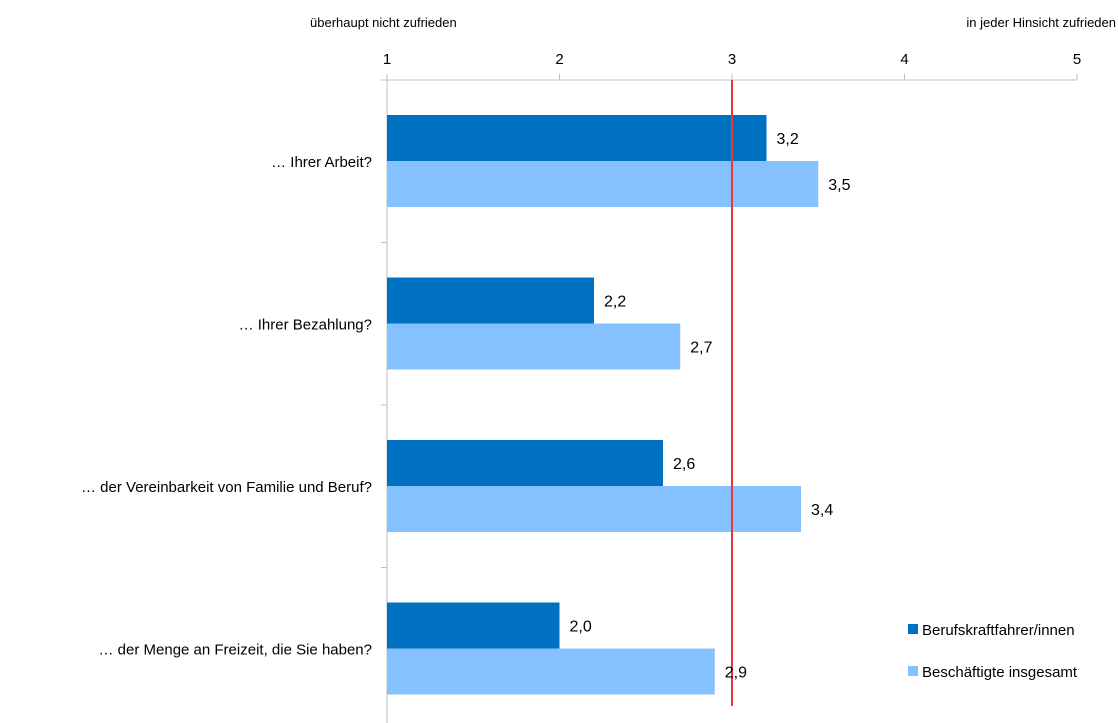  Describe the element at coordinates (701, 348) in the screenshot. I see `data-label: 2,7` at that location.